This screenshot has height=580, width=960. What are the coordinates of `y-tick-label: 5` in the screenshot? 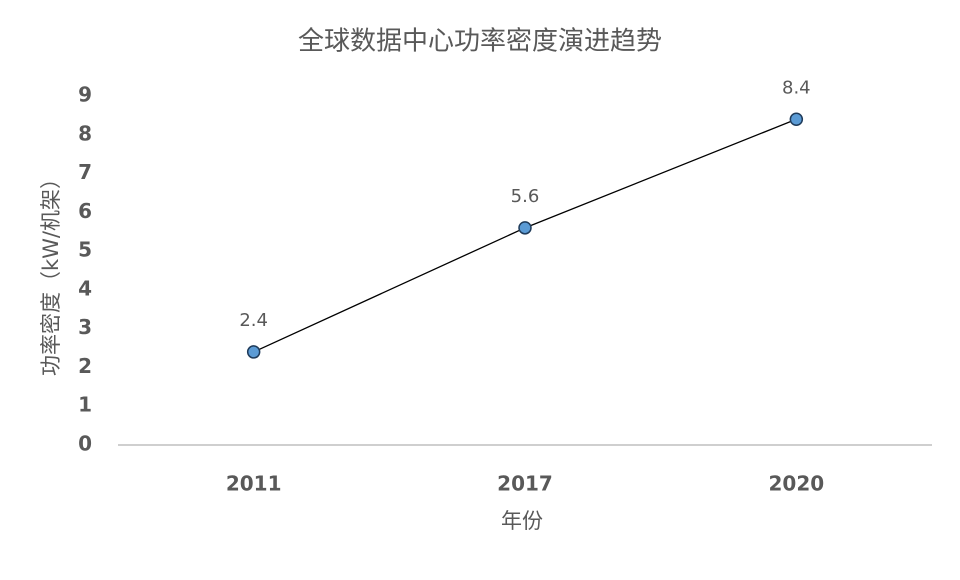 It's located at (85, 250).